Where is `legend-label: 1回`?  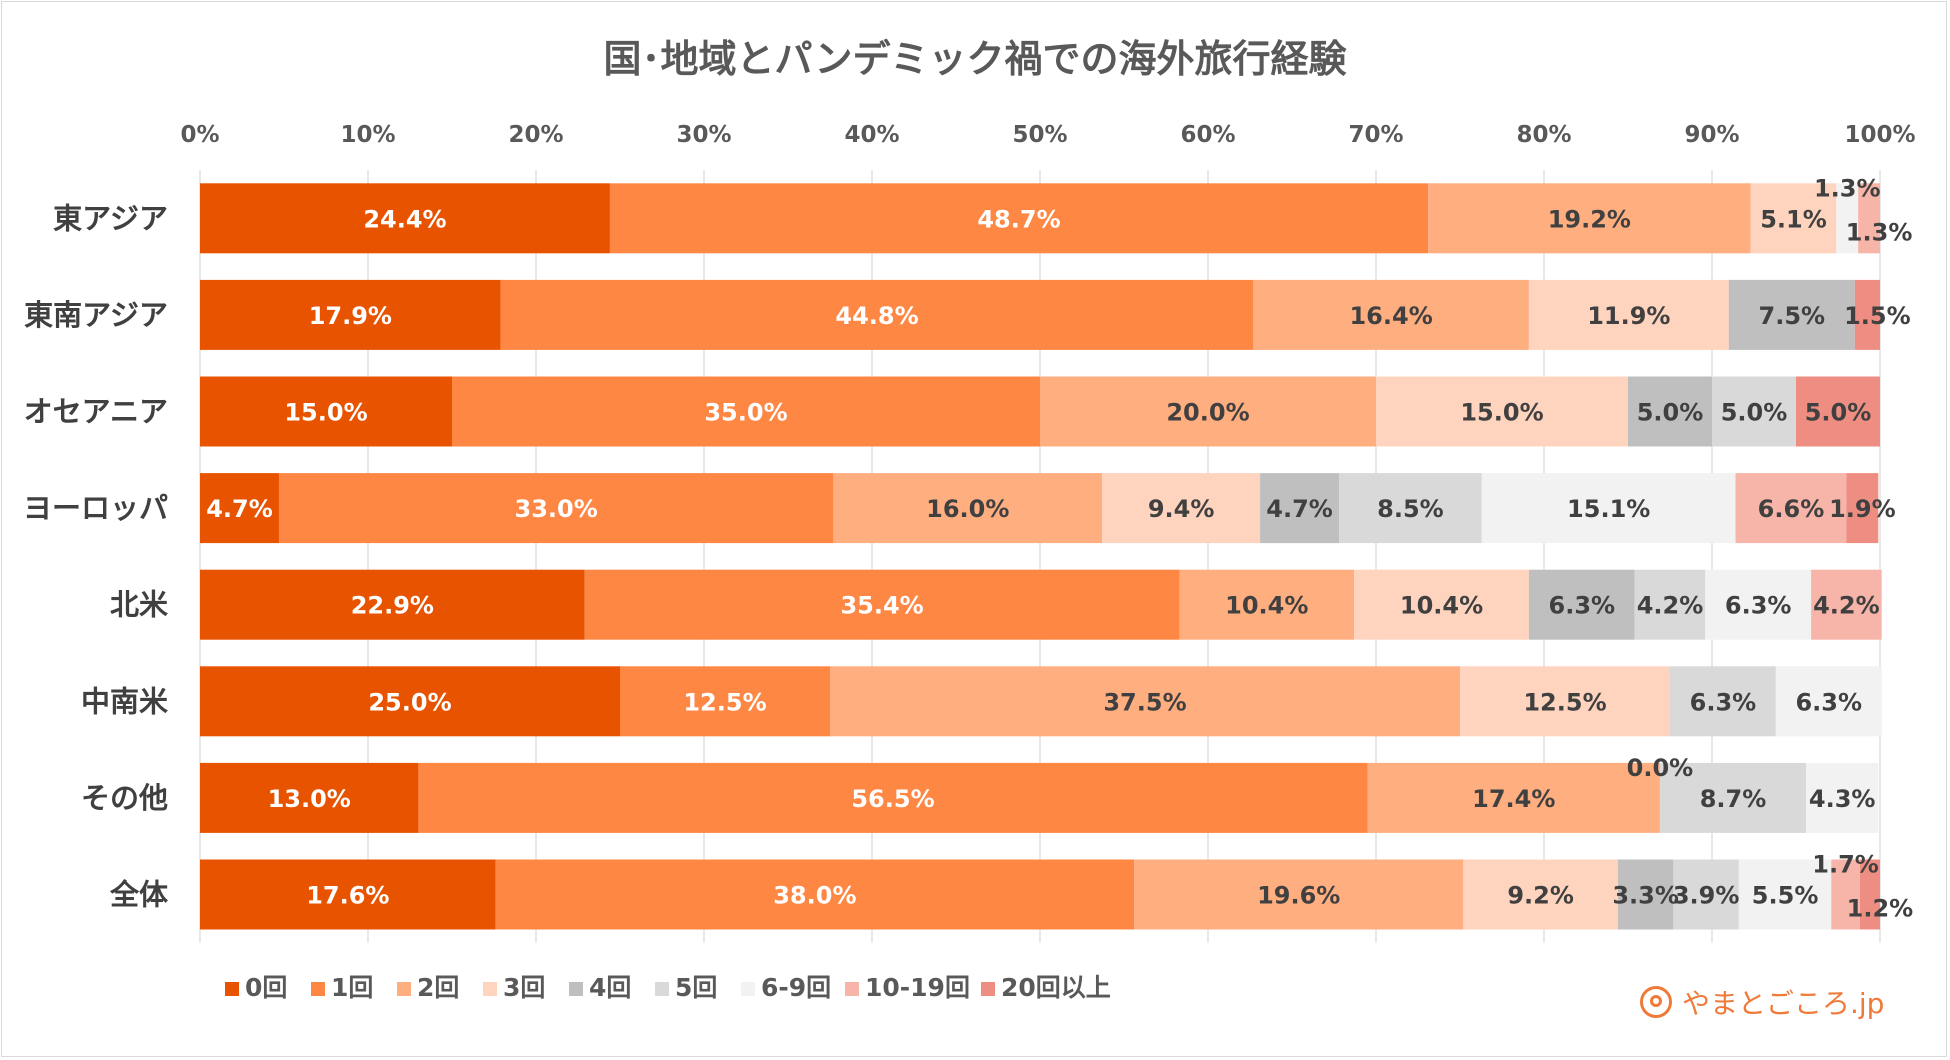 legend-label: 1回 is located at coordinates (352, 987).